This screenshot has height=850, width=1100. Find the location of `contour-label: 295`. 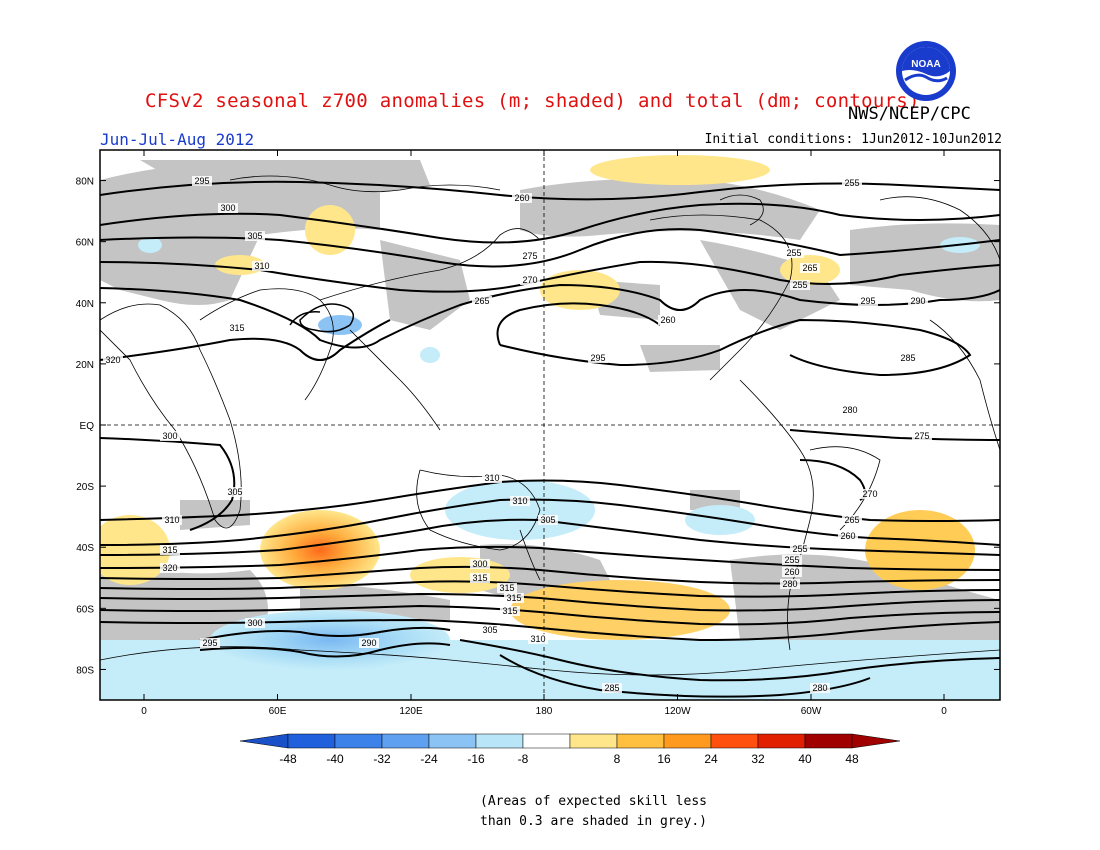

contour-label: 295 is located at coordinates (201, 181).